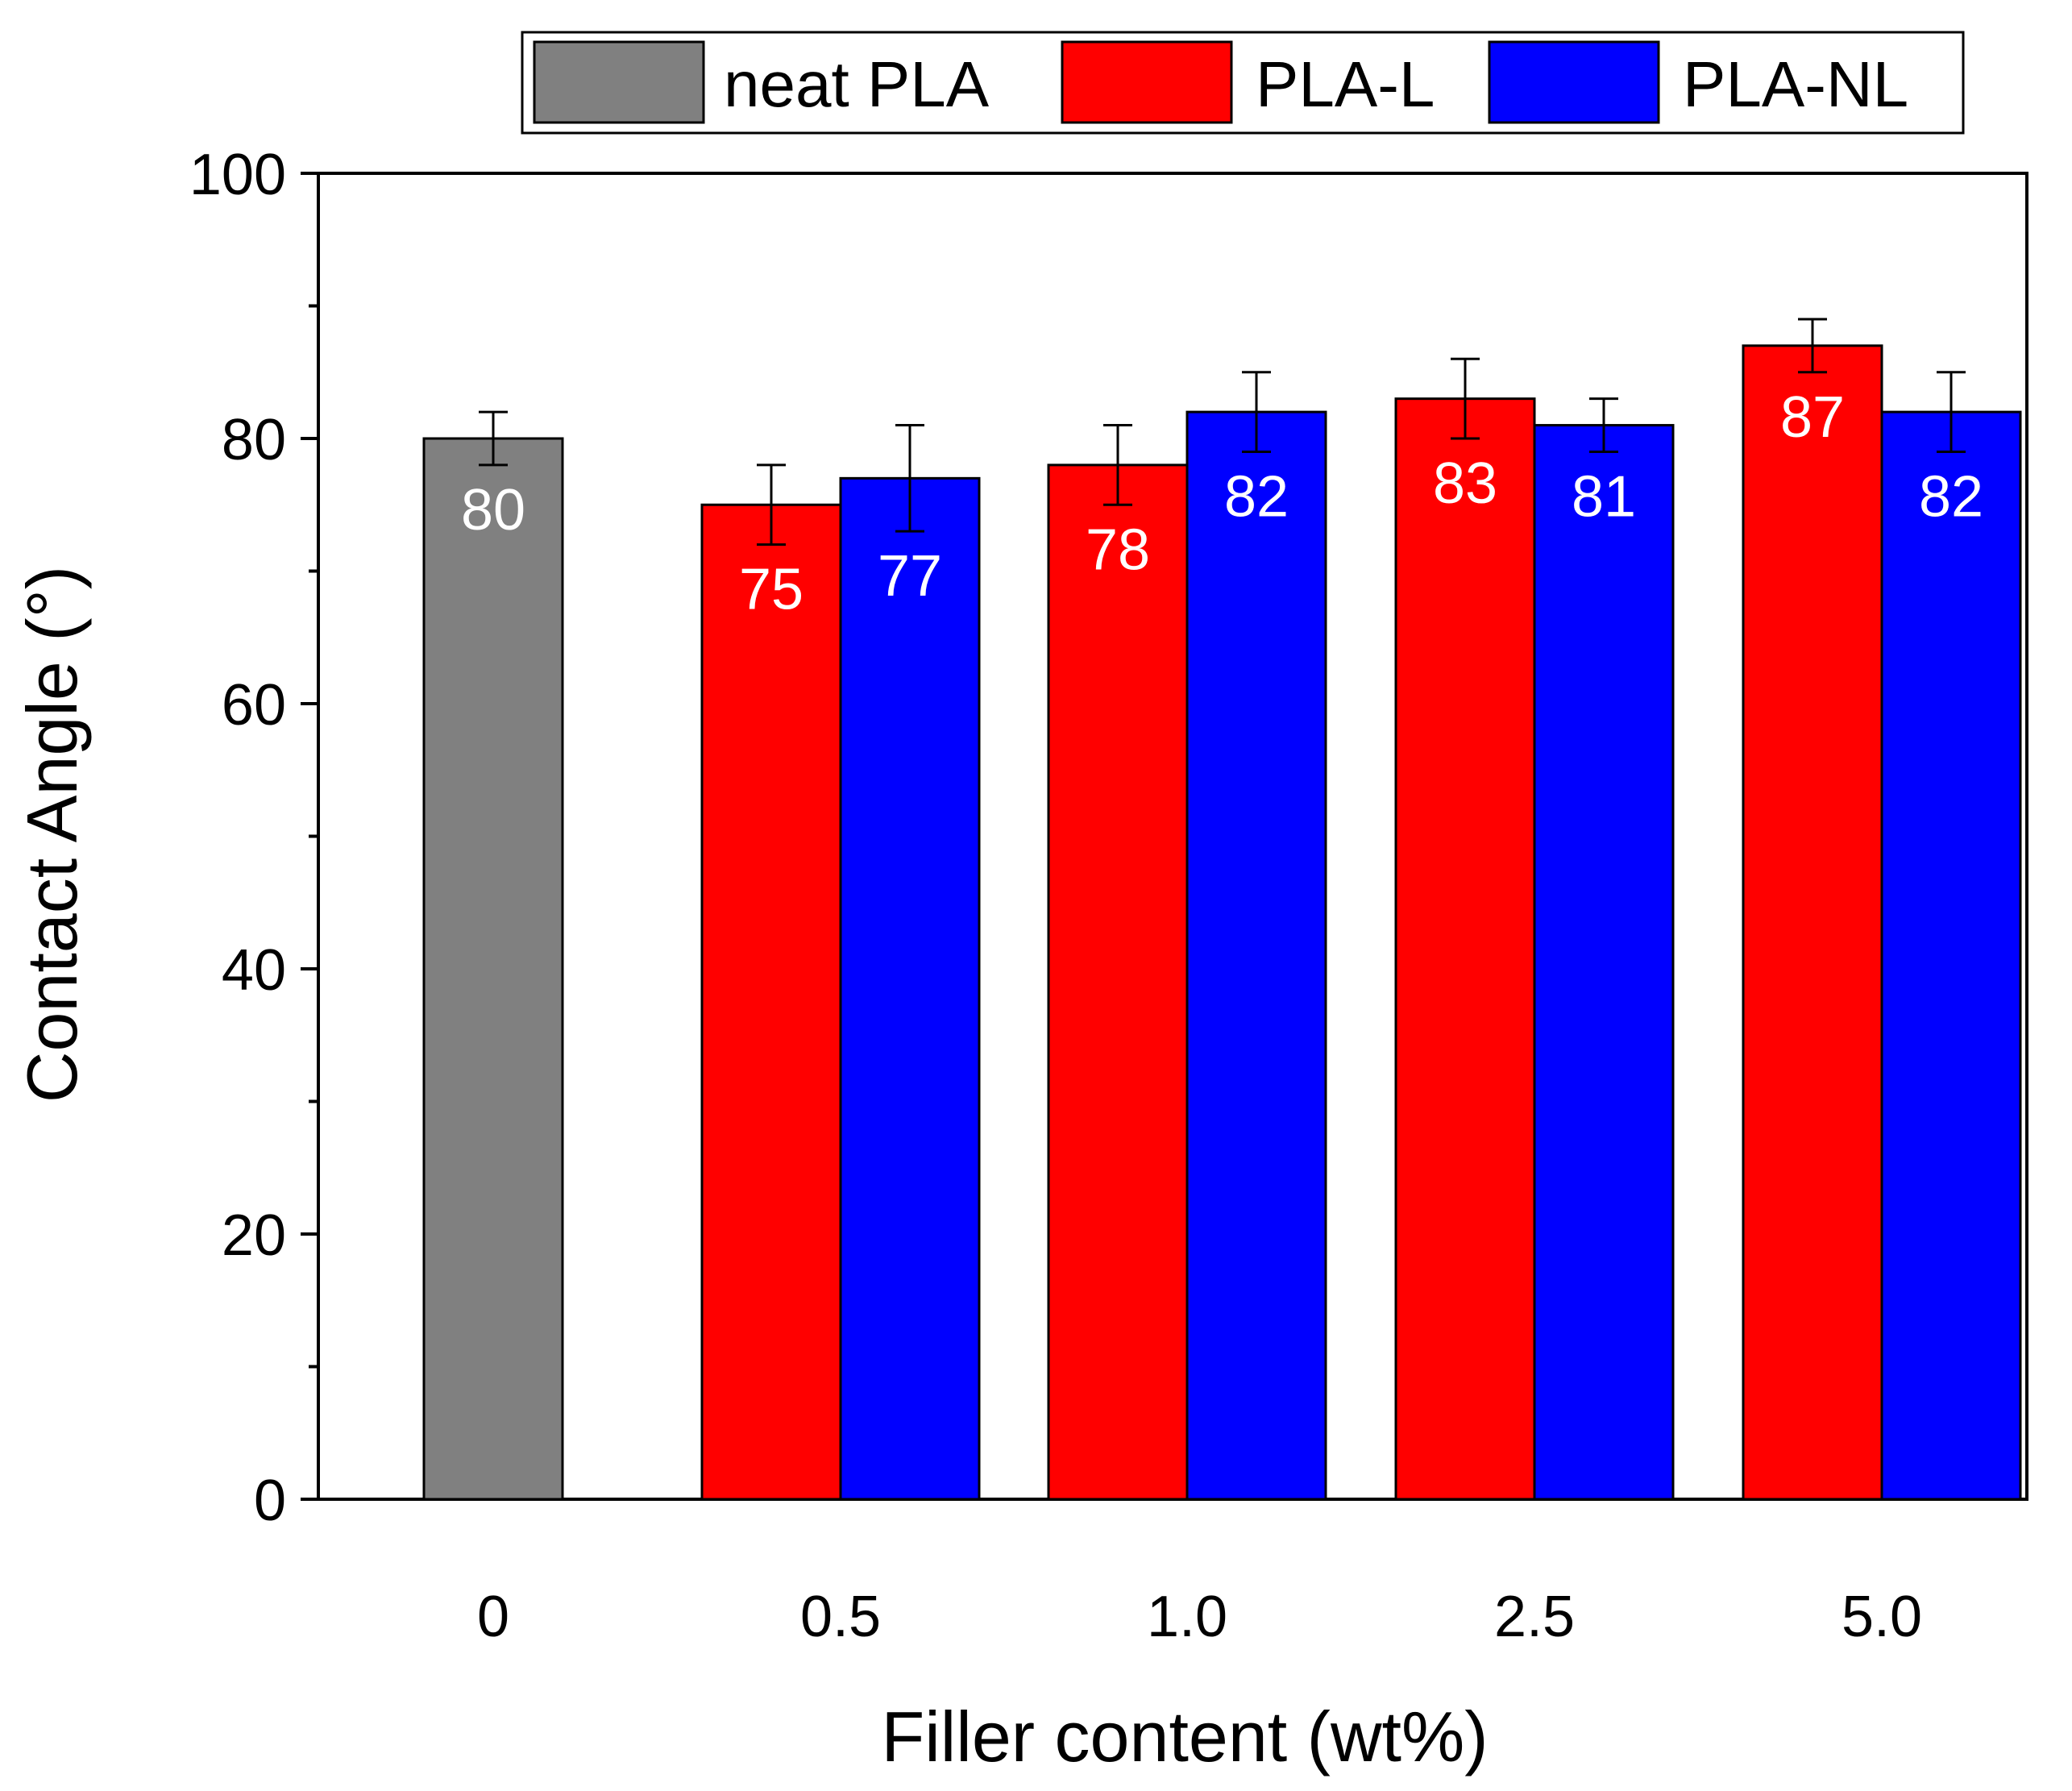 This screenshot has width=2072, height=1791. What do you see at coordinates (254, 1235) in the screenshot?
I see `y-tick-label: 20` at bounding box center [254, 1235].